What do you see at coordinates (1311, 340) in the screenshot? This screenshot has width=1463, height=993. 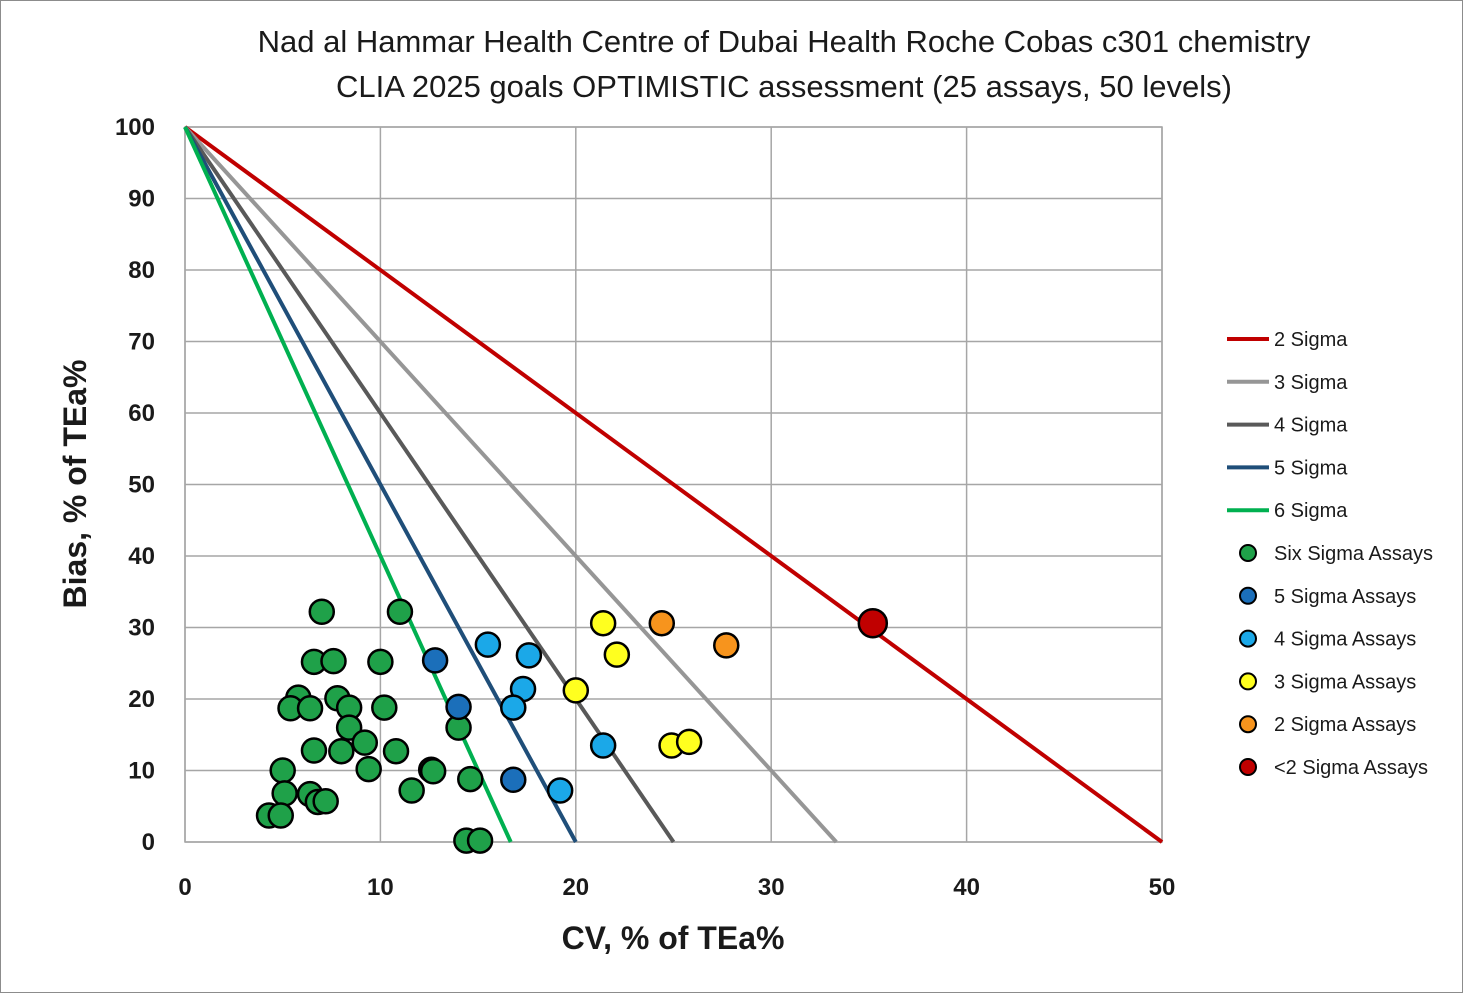 I see `legend-entry-label: 2 Sigma` at bounding box center [1311, 340].